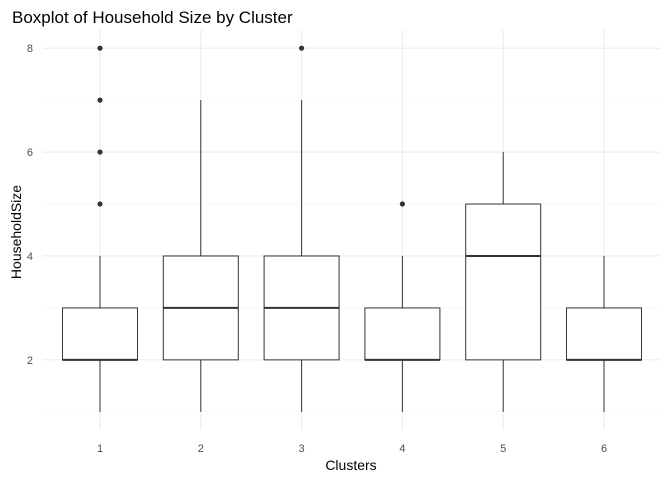 This screenshot has width=672, height=480. Describe the element at coordinates (100, 449) in the screenshot. I see `x-tick-label: 1` at that location.